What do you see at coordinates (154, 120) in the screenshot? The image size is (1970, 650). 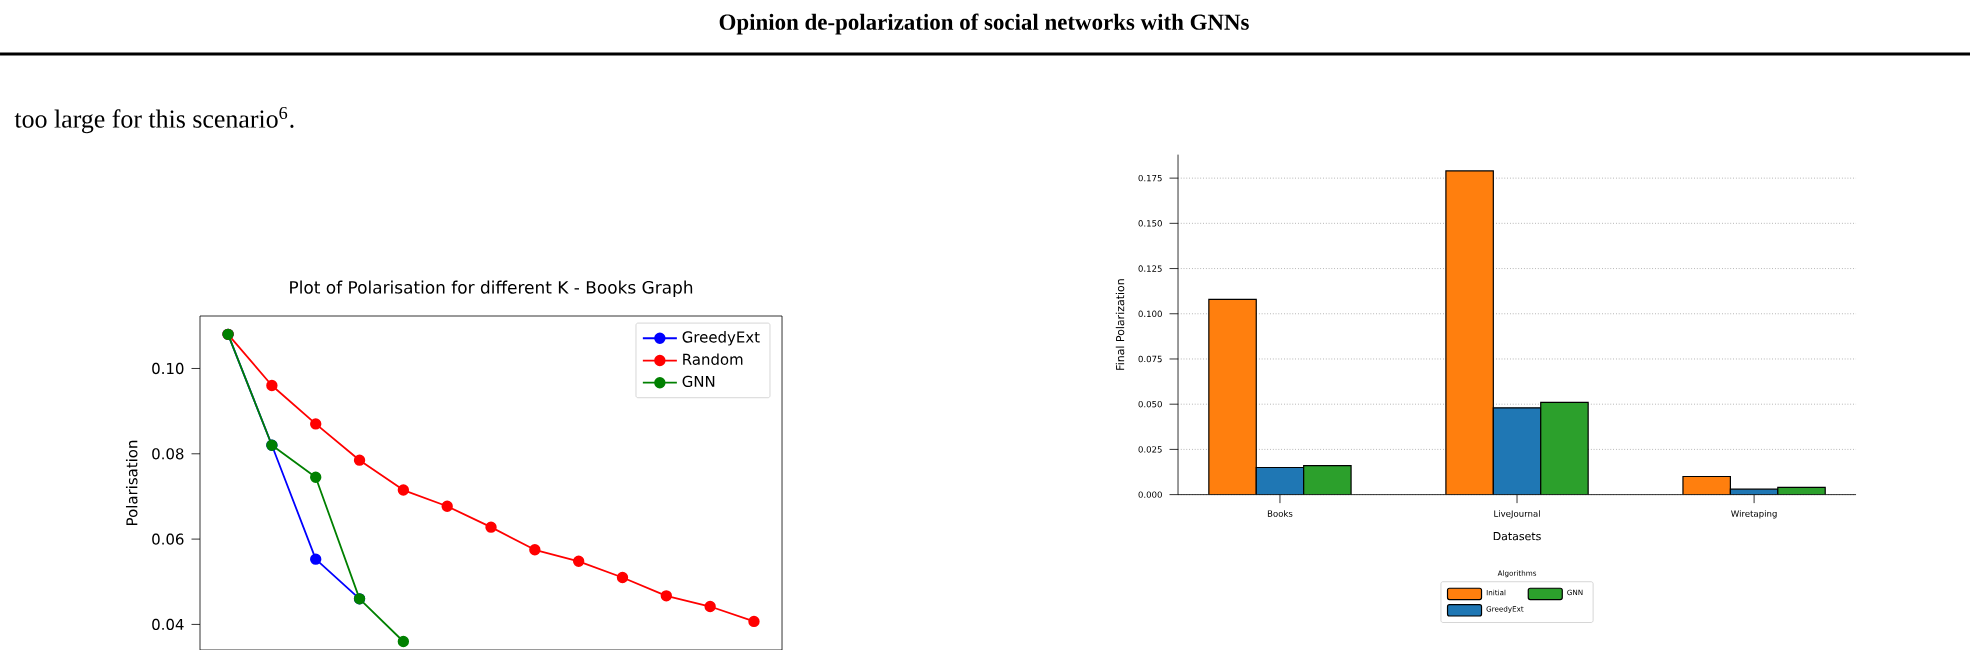 I see `text: too large for this scenario$^{6}$.` at bounding box center [154, 120].